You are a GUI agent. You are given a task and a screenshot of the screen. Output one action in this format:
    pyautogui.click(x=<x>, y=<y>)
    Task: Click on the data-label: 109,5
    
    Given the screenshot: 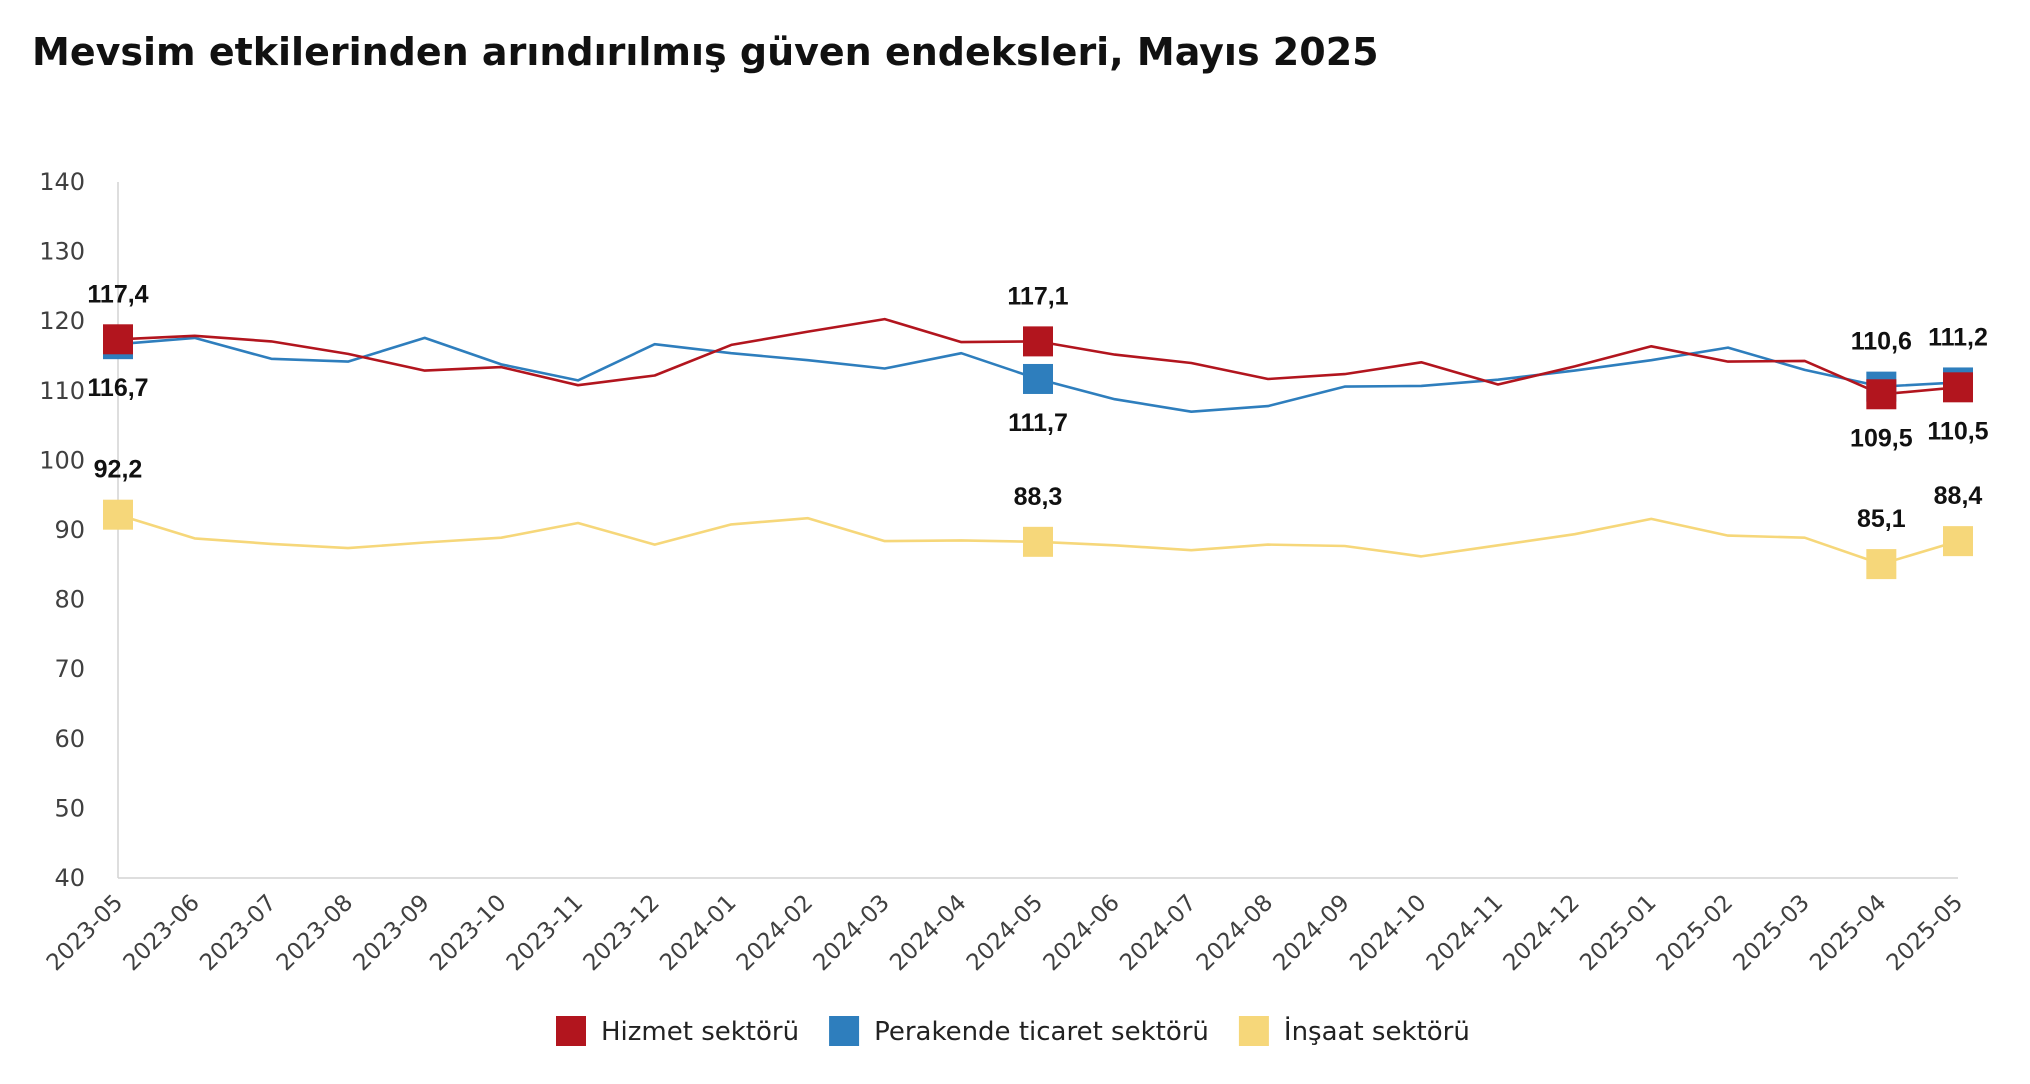 What is the action you would take?
    pyautogui.click(x=1881, y=438)
    